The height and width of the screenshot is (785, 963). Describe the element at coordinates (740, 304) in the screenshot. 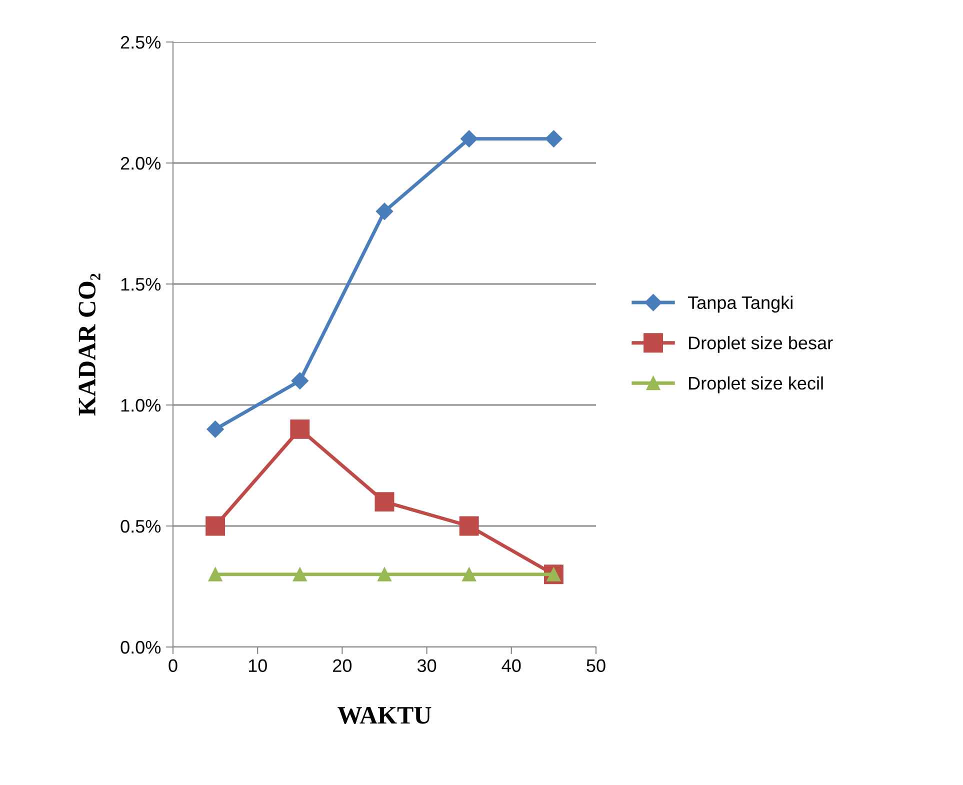

I see `legend-label: Tanpa Tangki` at that location.